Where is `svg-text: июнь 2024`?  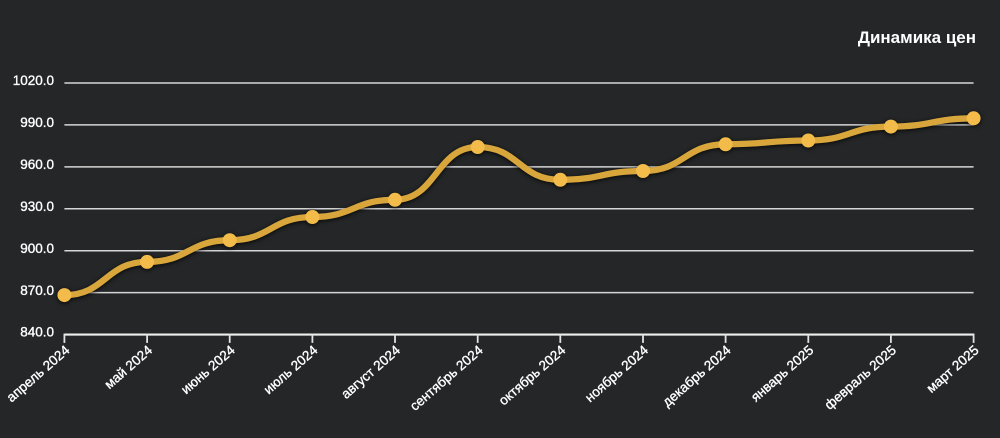
svg-text: июнь 2024 is located at coordinates (208, 369).